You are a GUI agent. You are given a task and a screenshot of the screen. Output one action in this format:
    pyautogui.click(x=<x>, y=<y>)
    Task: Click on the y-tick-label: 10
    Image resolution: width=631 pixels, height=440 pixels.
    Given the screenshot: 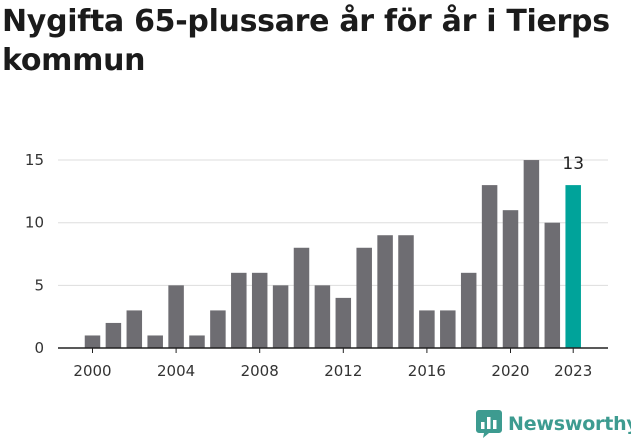 What is the action you would take?
    pyautogui.click(x=34, y=223)
    